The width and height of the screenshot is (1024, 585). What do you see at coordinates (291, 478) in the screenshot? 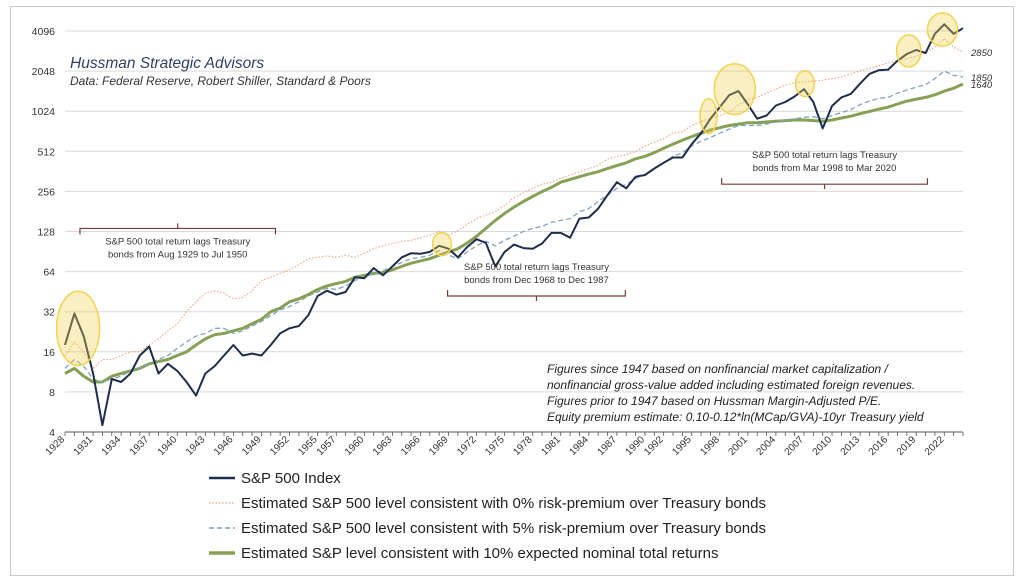
I see `legend-label-sp500: S&P 500 Index` at bounding box center [291, 478].